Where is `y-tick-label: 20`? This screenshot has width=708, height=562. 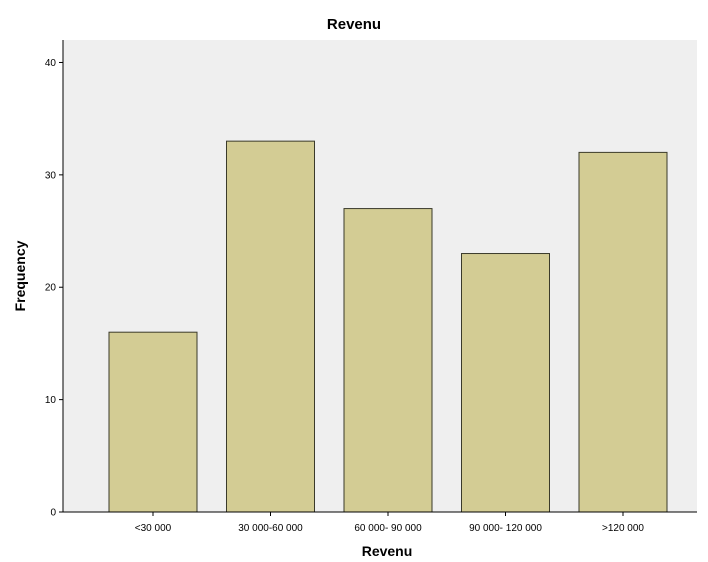
y-tick-label: 20 is located at coordinates (51, 288).